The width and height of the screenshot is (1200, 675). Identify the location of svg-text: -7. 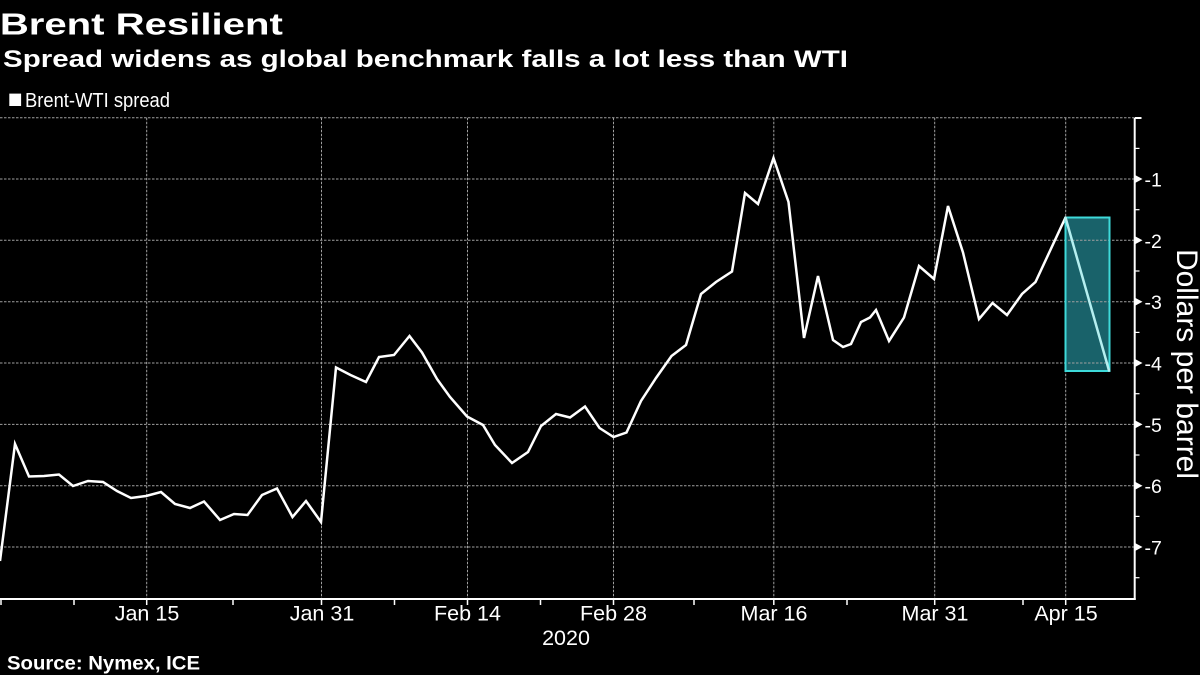
(1153, 549).